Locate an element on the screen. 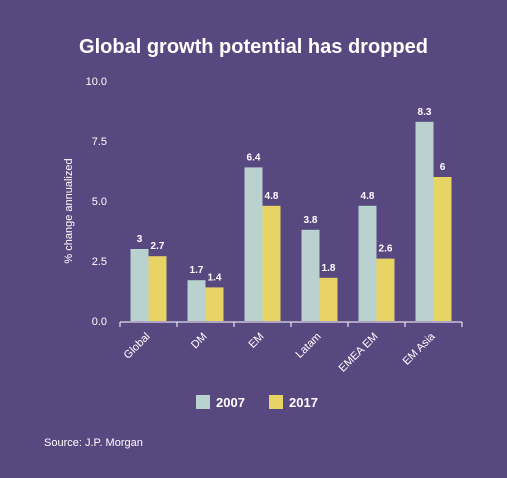  x-axis-ticks is located at coordinates (291, 324).